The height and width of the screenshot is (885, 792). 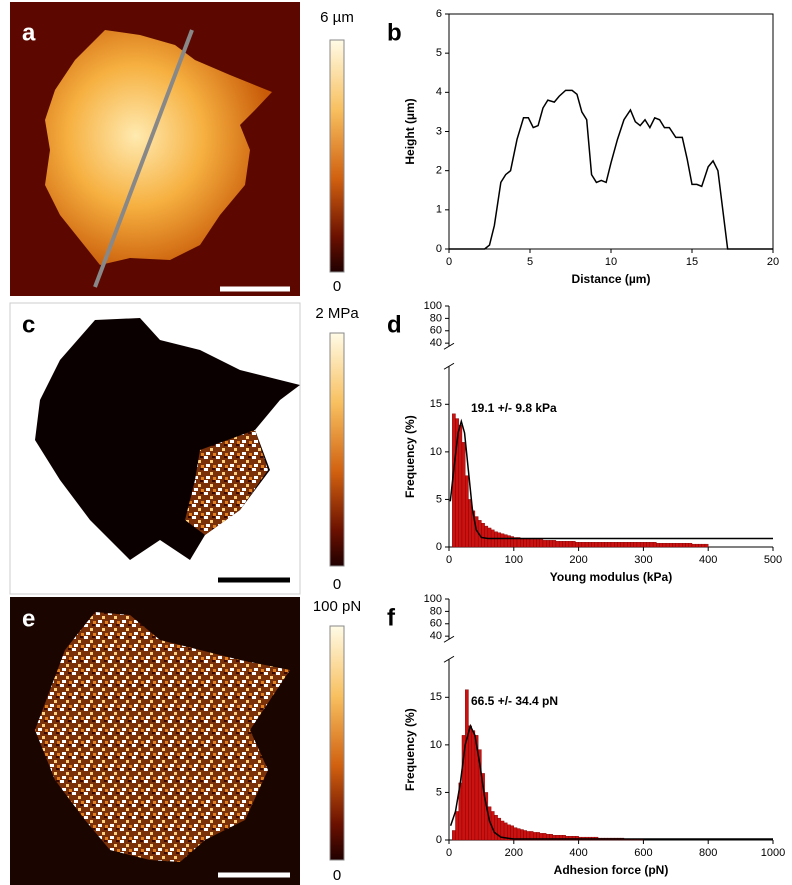 I want to click on x-tick-label: 800, so click(x=708, y=853).